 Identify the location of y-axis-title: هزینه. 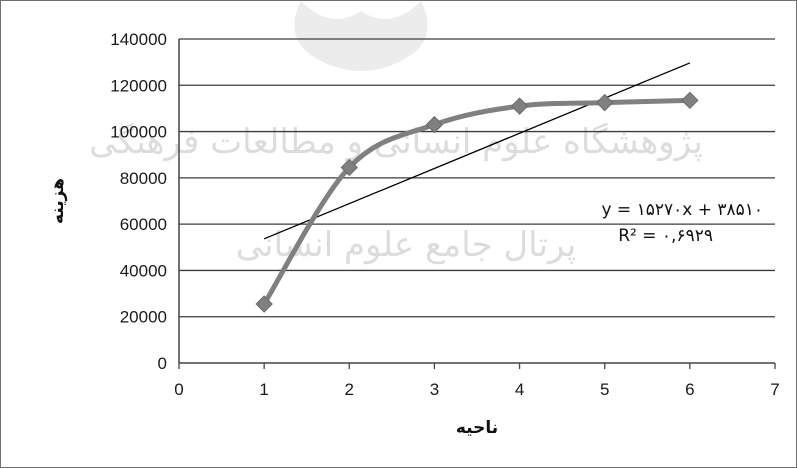
(58, 201).